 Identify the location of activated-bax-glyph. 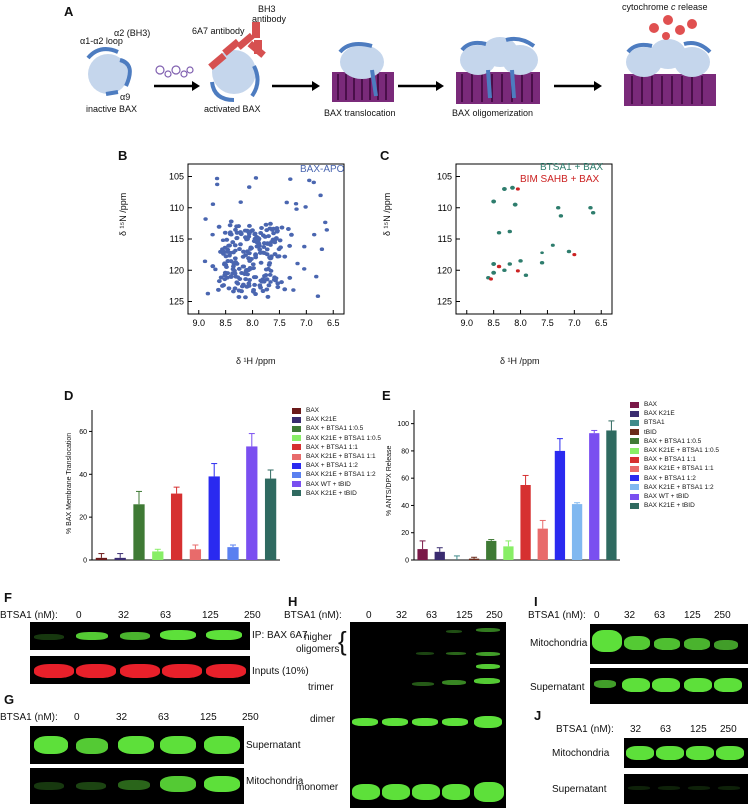
(237, 62).